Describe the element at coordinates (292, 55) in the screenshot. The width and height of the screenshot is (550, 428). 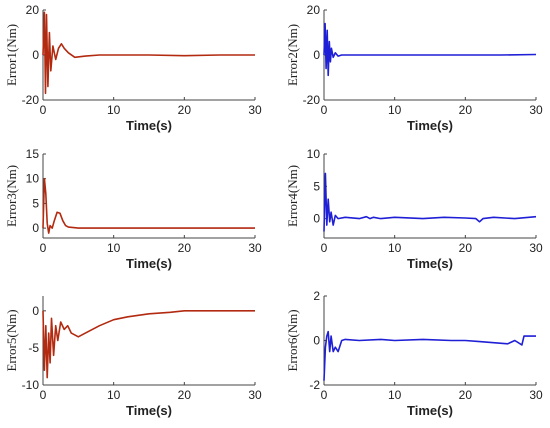
I see `y-axis-label: Error2(Nm)` at that location.